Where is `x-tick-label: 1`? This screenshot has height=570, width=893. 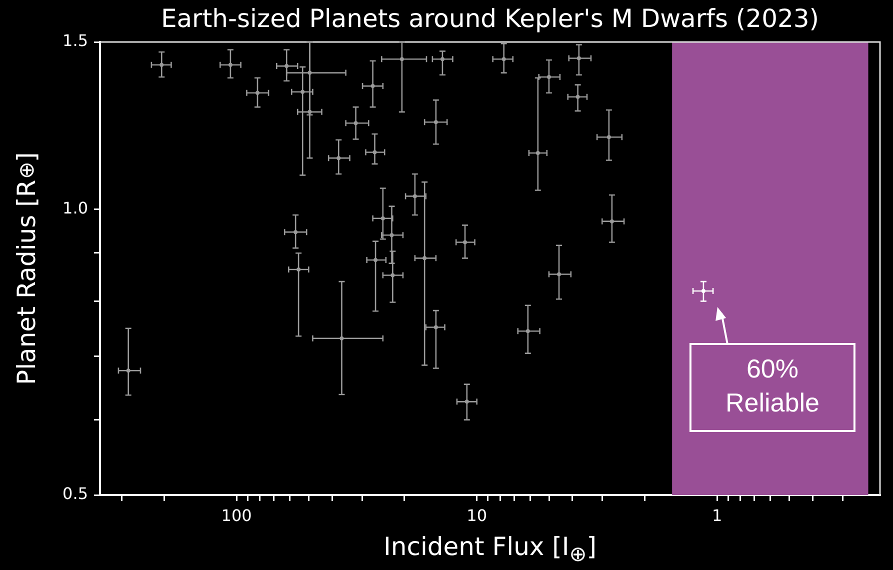
x-tick-label: 1 is located at coordinates (717, 515).